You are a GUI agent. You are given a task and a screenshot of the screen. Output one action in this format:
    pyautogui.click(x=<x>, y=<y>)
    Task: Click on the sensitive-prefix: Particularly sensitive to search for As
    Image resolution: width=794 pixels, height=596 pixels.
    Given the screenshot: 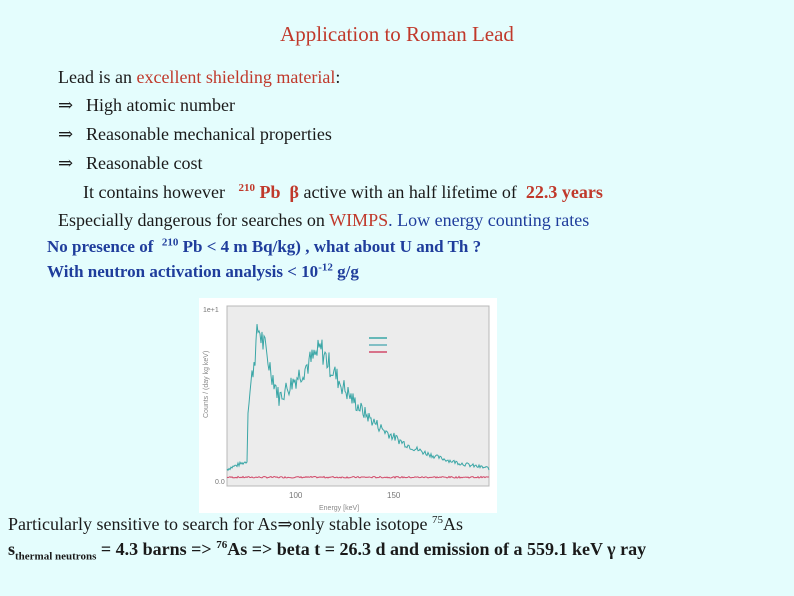 What is the action you would take?
    pyautogui.click(x=143, y=524)
    